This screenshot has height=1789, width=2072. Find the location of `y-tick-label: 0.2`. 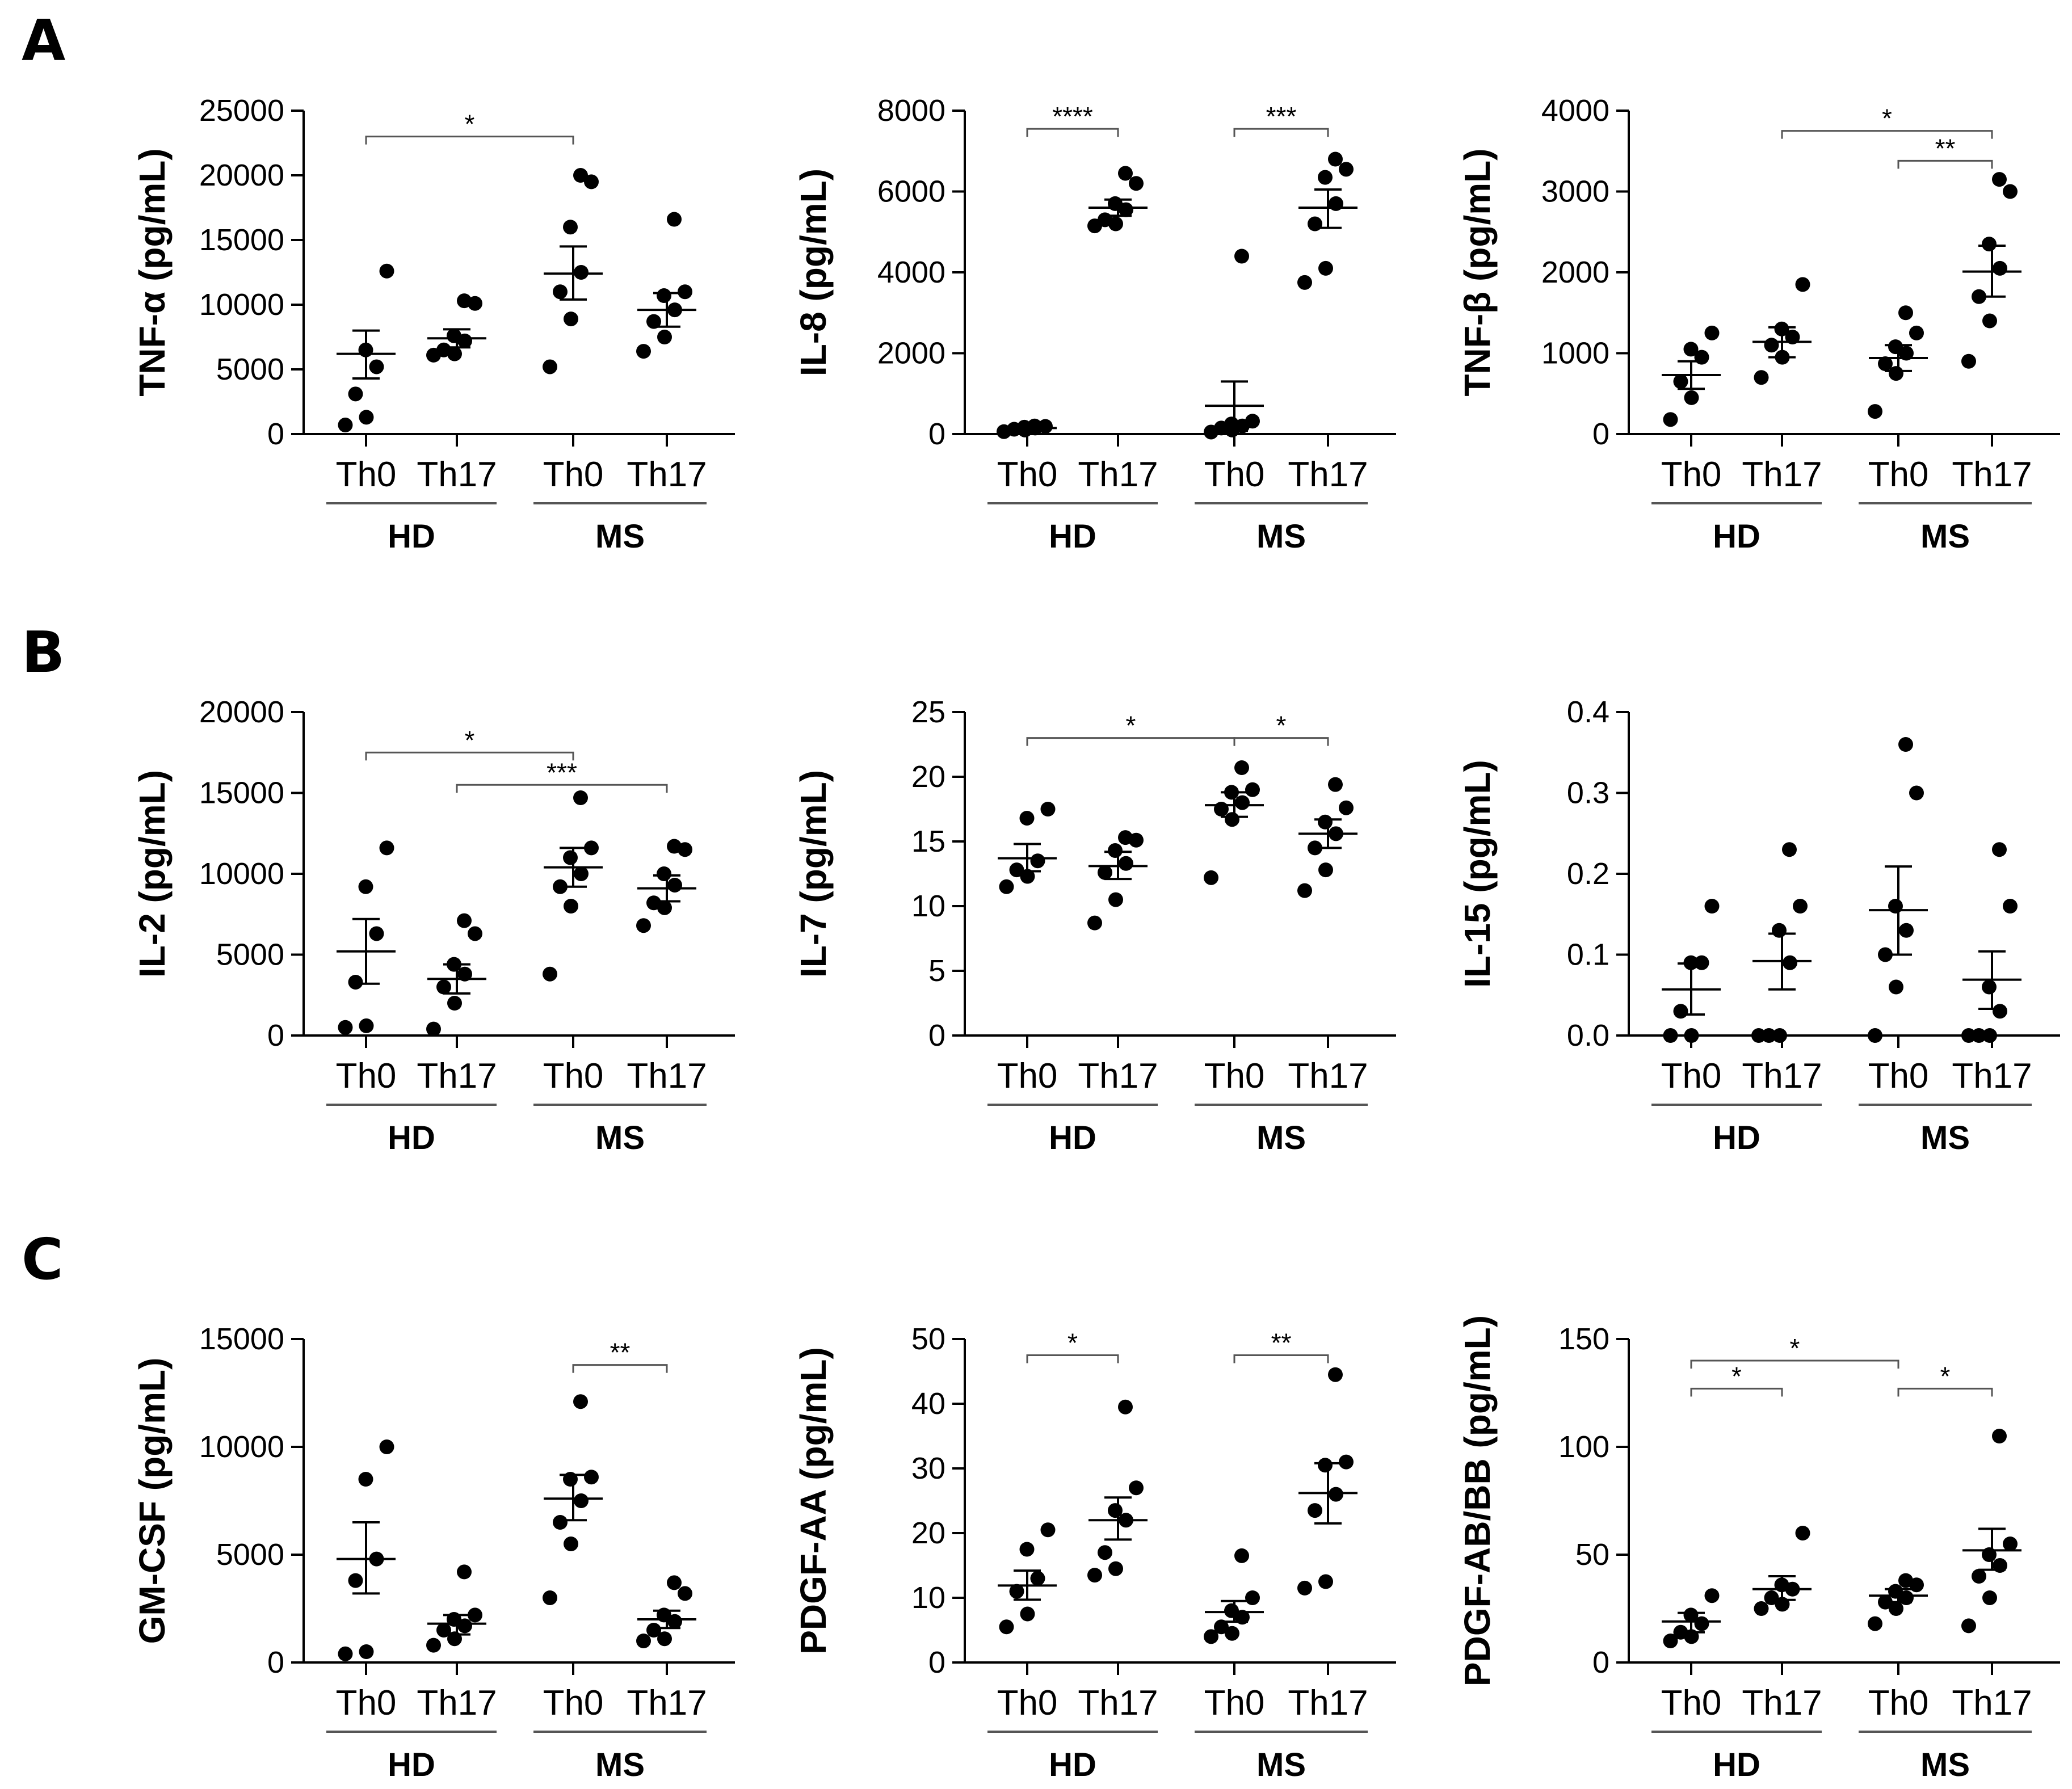

y-tick-label: 0.2 is located at coordinates (1588, 874).